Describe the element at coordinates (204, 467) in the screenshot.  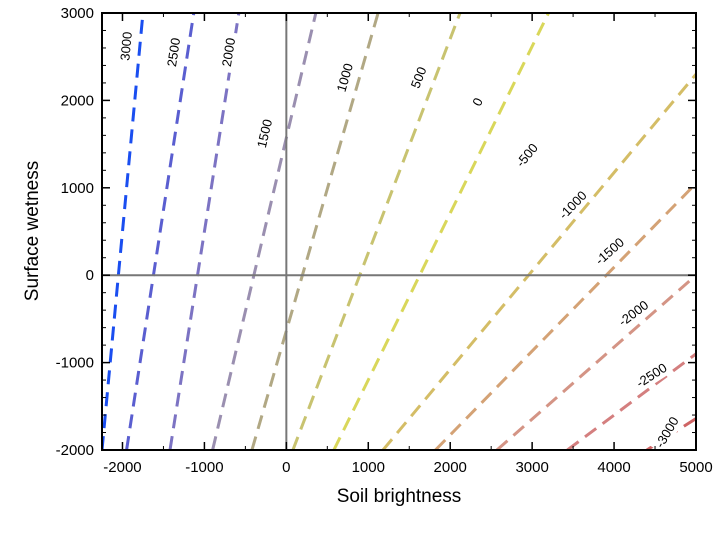
I see `x-tick-label-1: -1000` at that location.